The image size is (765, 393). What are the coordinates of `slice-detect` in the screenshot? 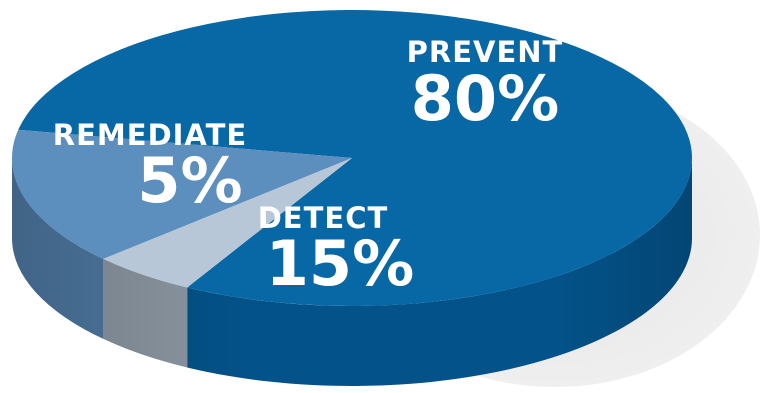 It's located at (181, 194).